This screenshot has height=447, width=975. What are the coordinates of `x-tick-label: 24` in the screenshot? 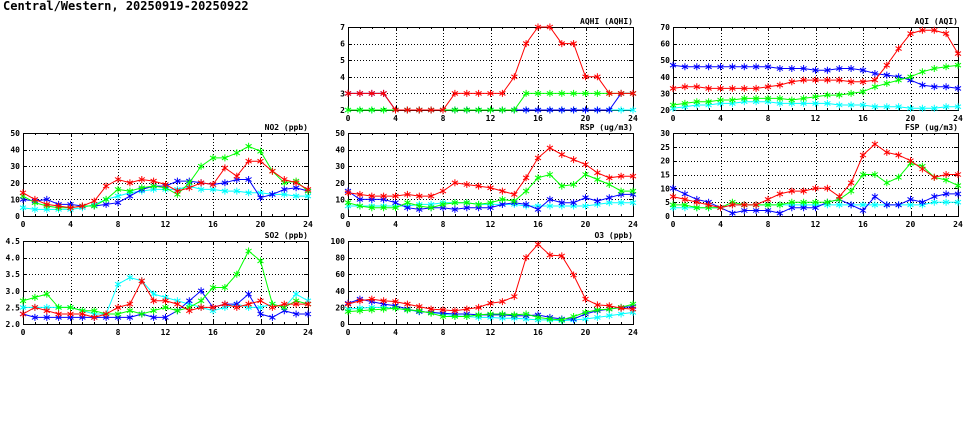 It's located at (958, 224).